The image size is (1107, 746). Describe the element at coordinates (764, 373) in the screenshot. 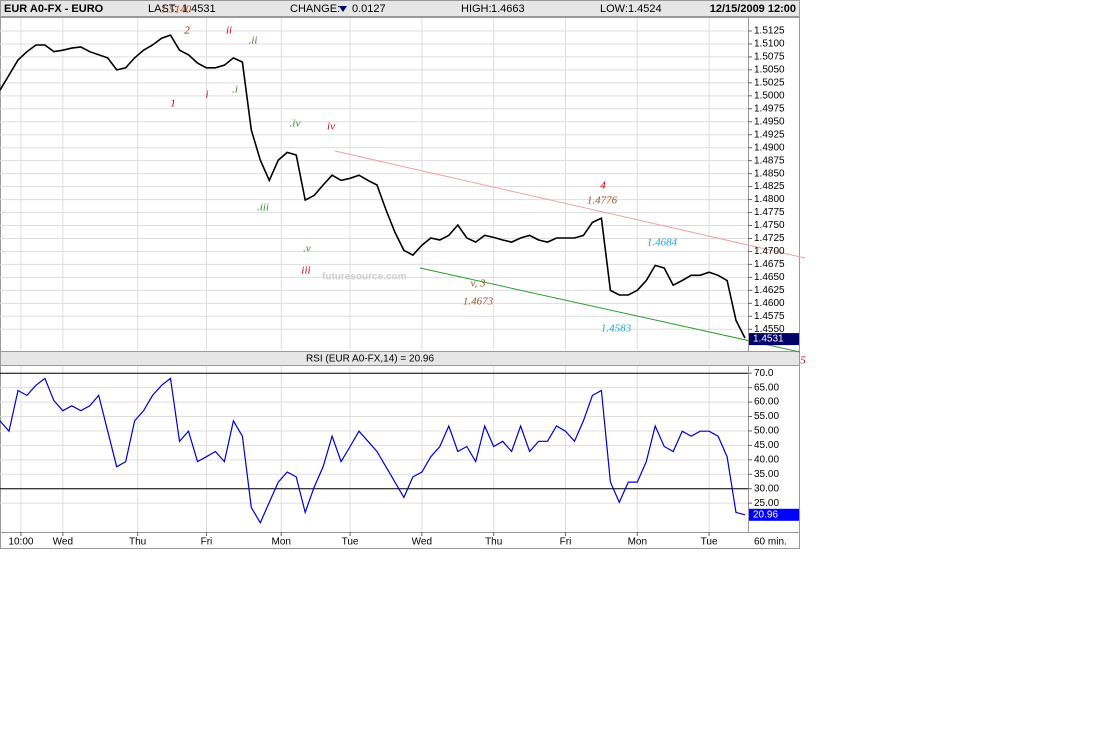

I see `y-tick-label: 70.0` at that location.